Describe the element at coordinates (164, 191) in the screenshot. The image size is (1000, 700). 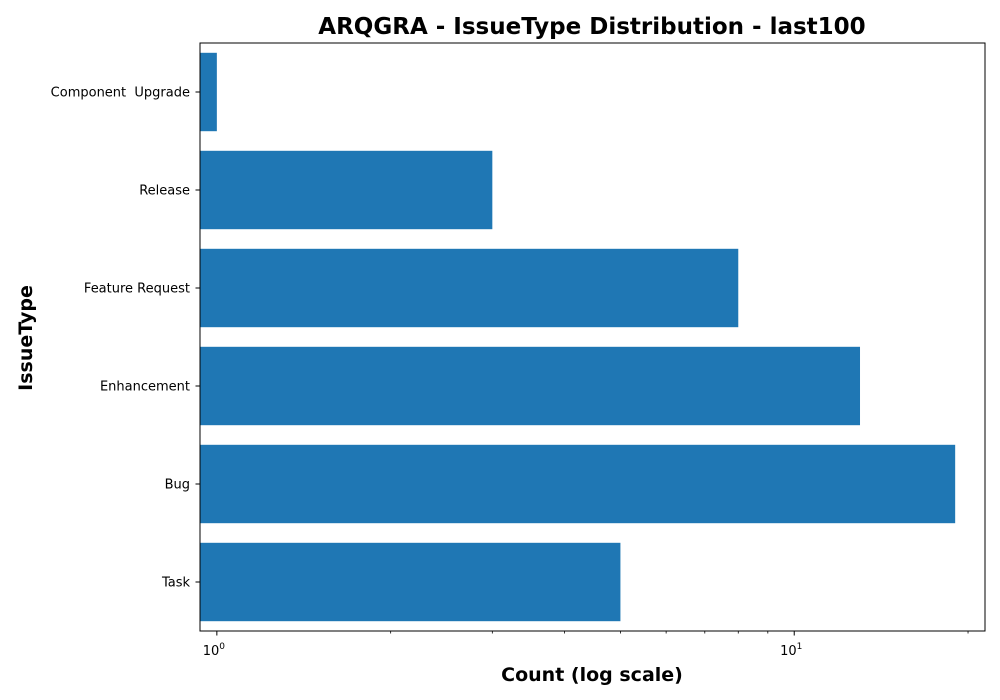
I see `y-tick-label: Release` at that location.